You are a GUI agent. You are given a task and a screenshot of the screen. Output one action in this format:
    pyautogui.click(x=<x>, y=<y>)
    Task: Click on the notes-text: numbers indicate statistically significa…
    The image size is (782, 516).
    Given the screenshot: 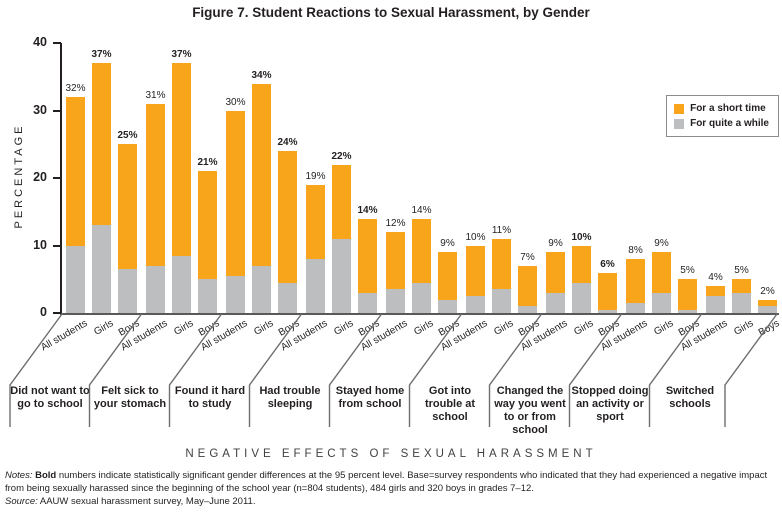 What is the action you would take?
    pyautogui.click(x=386, y=482)
    